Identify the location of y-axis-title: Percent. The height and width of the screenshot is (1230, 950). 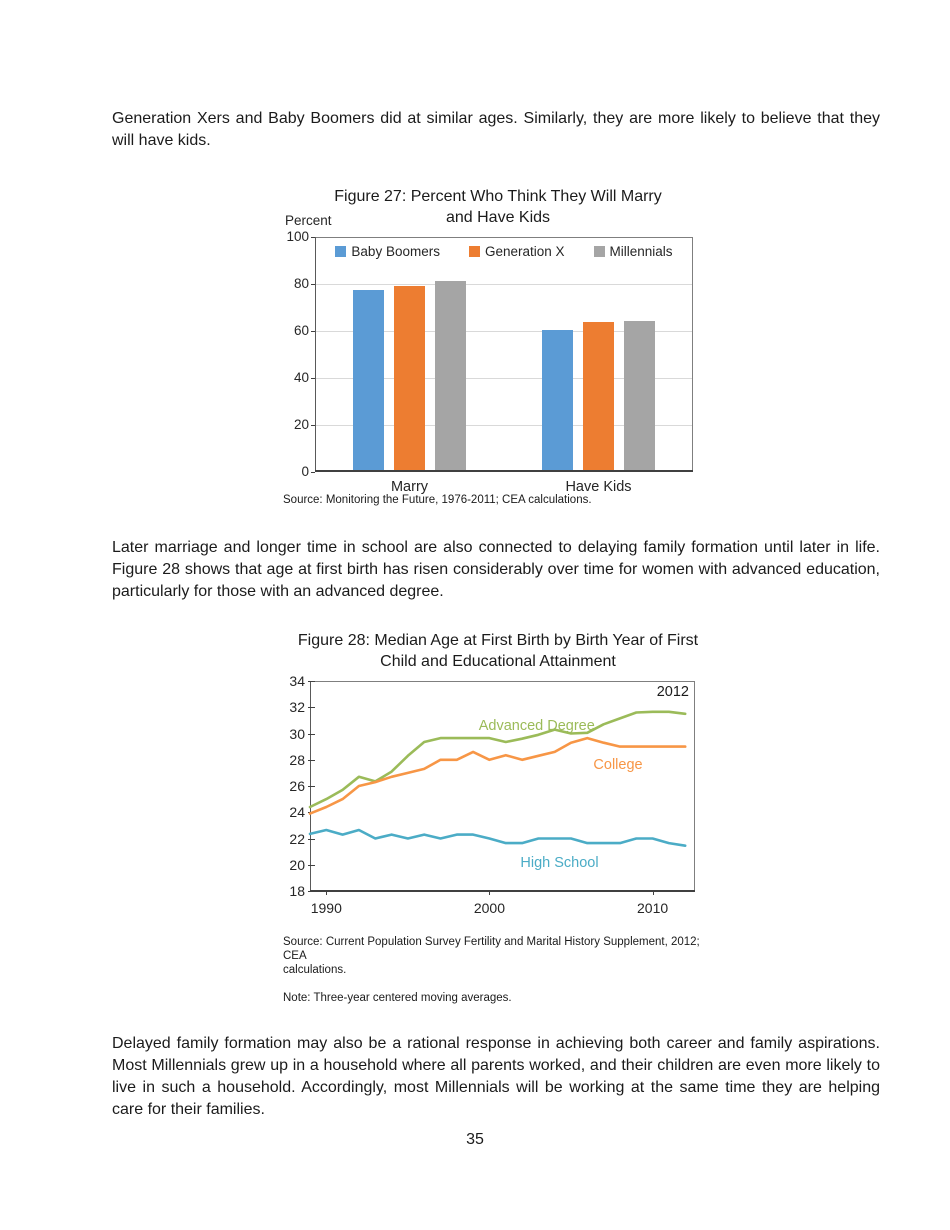
(308, 220).